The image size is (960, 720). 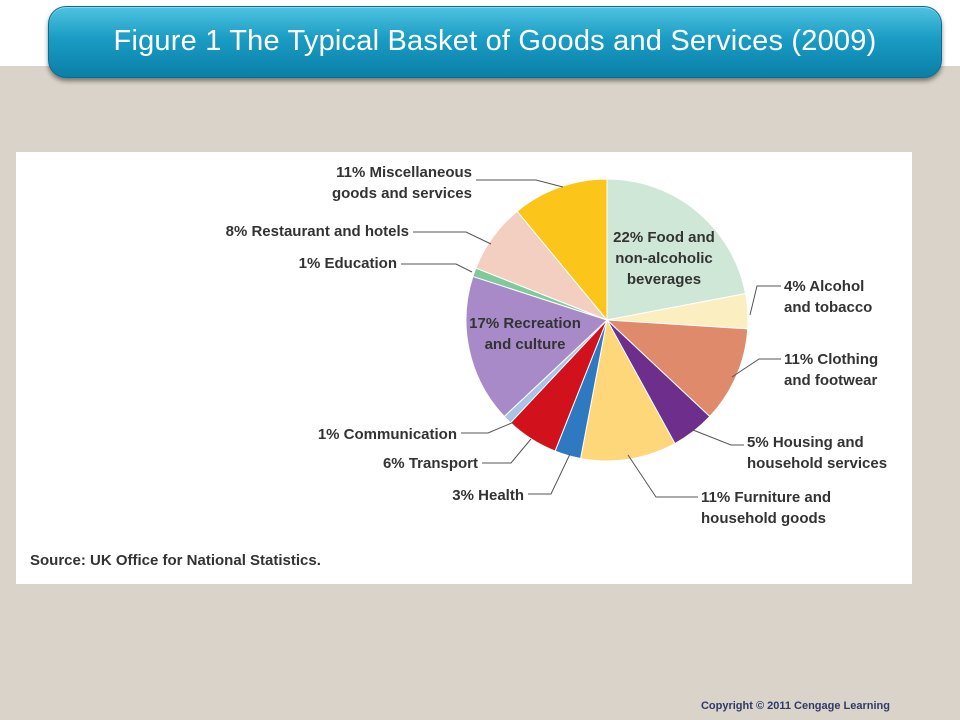 What do you see at coordinates (828, 297) in the screenshot?
I see `slice-label-alcohol-and-tobacco: 4% Alcohol and tobacco` at bounding box center [828, 297].